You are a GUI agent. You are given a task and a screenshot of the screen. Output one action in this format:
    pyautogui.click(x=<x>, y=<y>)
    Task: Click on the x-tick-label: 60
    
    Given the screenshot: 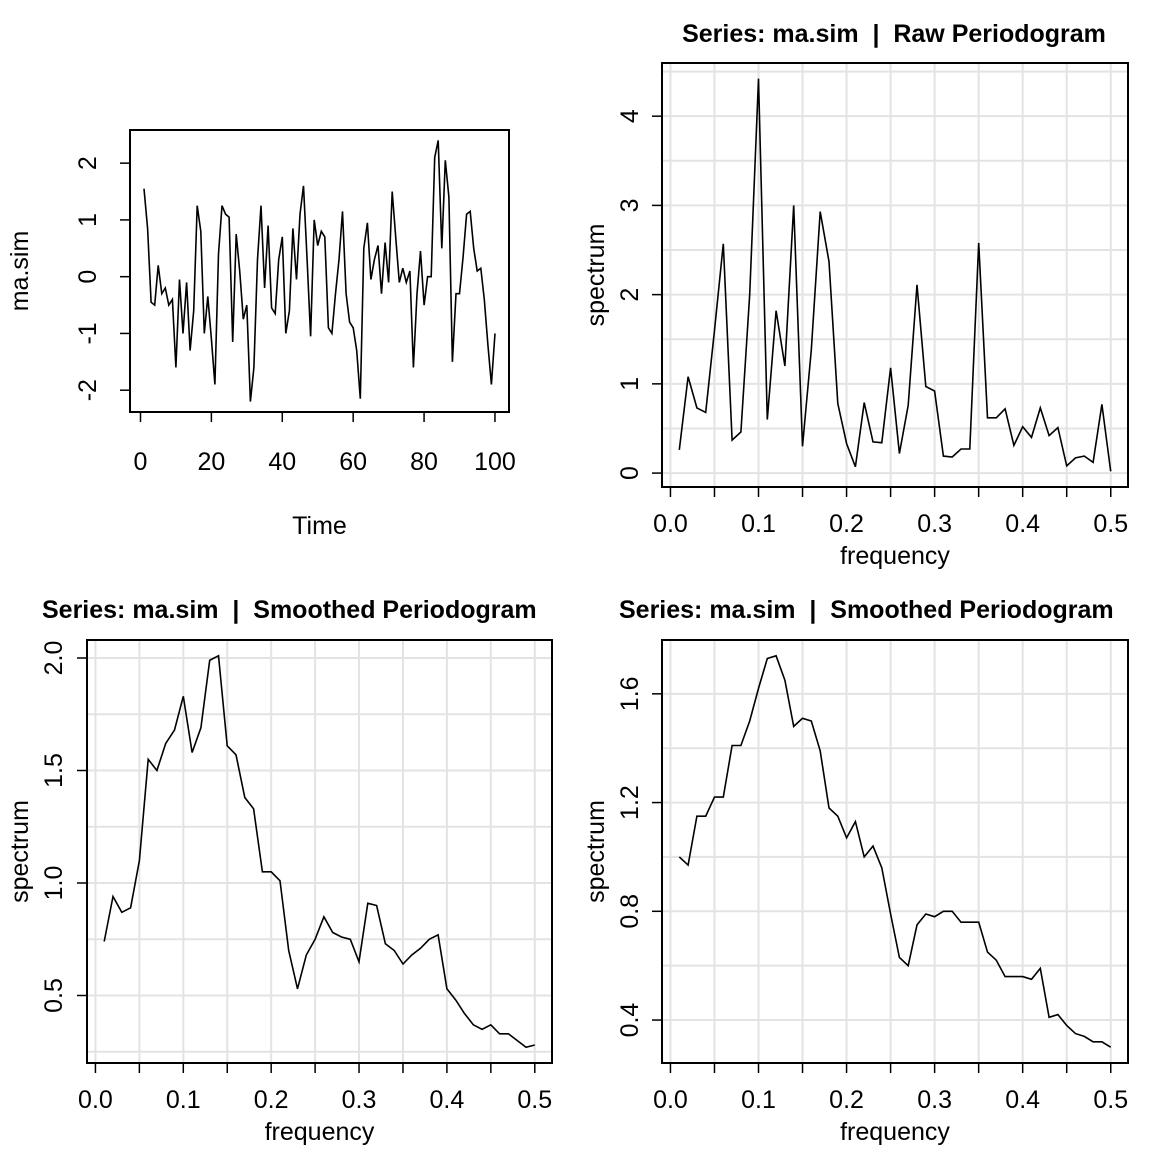 What is the action you would take?
    pyautogui.click(x=353, y=462)
    